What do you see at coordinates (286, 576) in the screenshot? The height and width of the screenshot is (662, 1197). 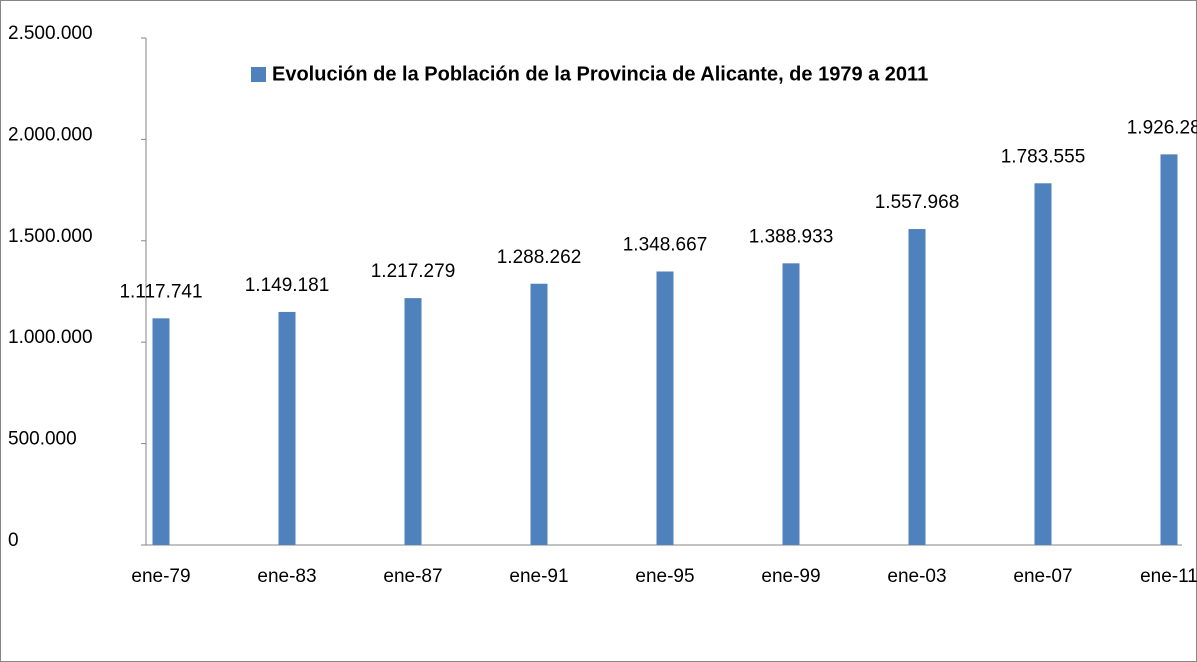 I see `x-tick-label: ene-83` at bounding box center [286, 576].